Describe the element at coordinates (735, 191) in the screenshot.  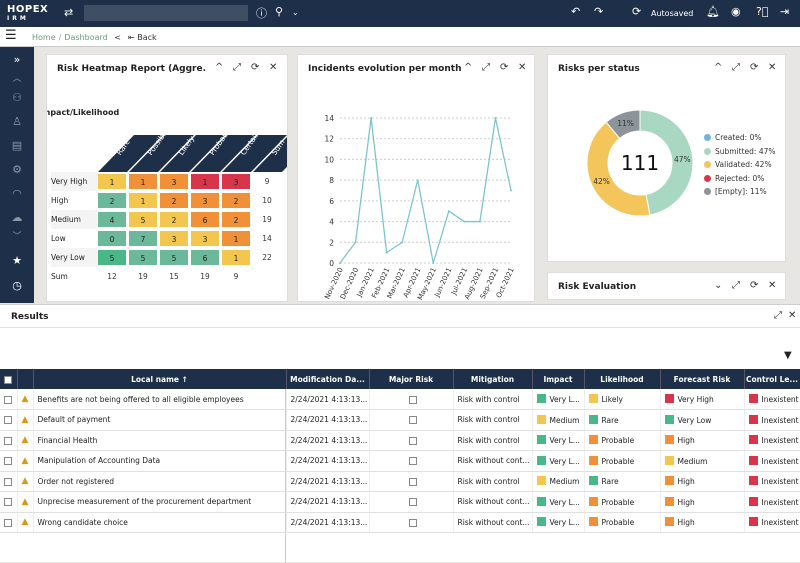
I see `legend-item: [Empty]: 11%` at that location.